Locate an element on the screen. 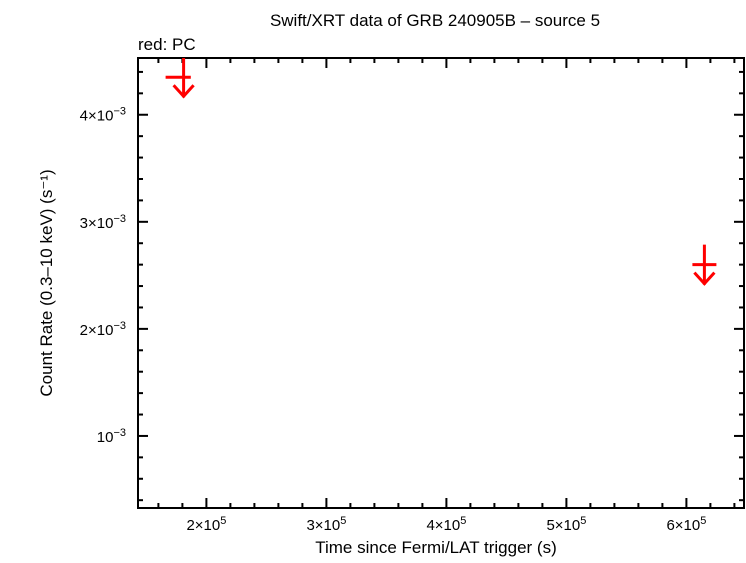  y-tick-label: 2×10⁻³ is located at coordinates (103, 329).